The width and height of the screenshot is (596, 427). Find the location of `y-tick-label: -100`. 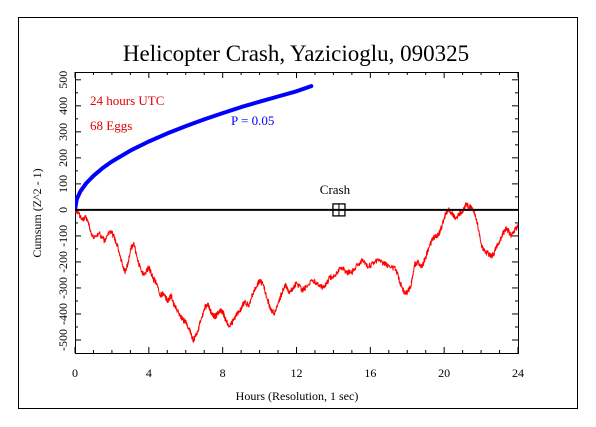

y-tick-label: -100 is located at coordinates (63, 236).